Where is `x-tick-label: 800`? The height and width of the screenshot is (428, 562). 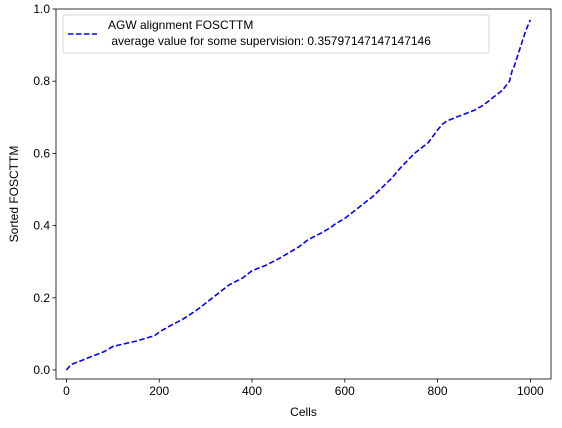 x-tick-label: 800 is located at coordinates (438, 391).